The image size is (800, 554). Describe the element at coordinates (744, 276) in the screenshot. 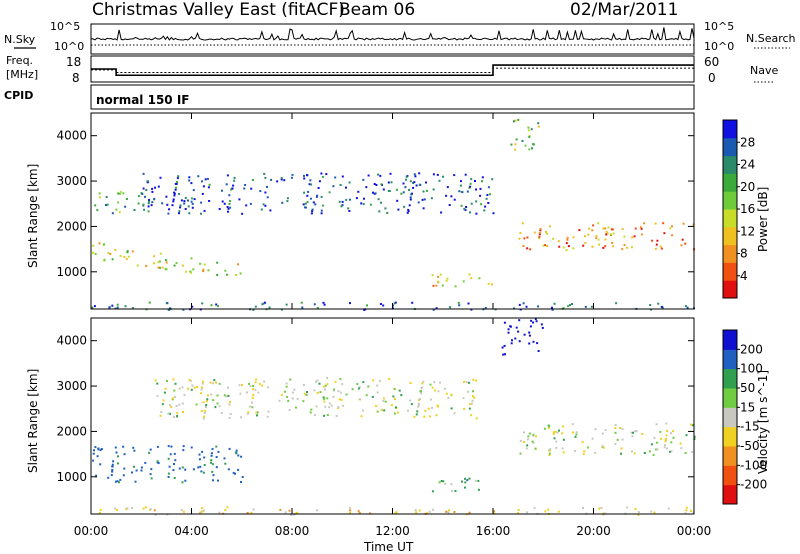

I see `colorbar-tick-label: 4` at that location.